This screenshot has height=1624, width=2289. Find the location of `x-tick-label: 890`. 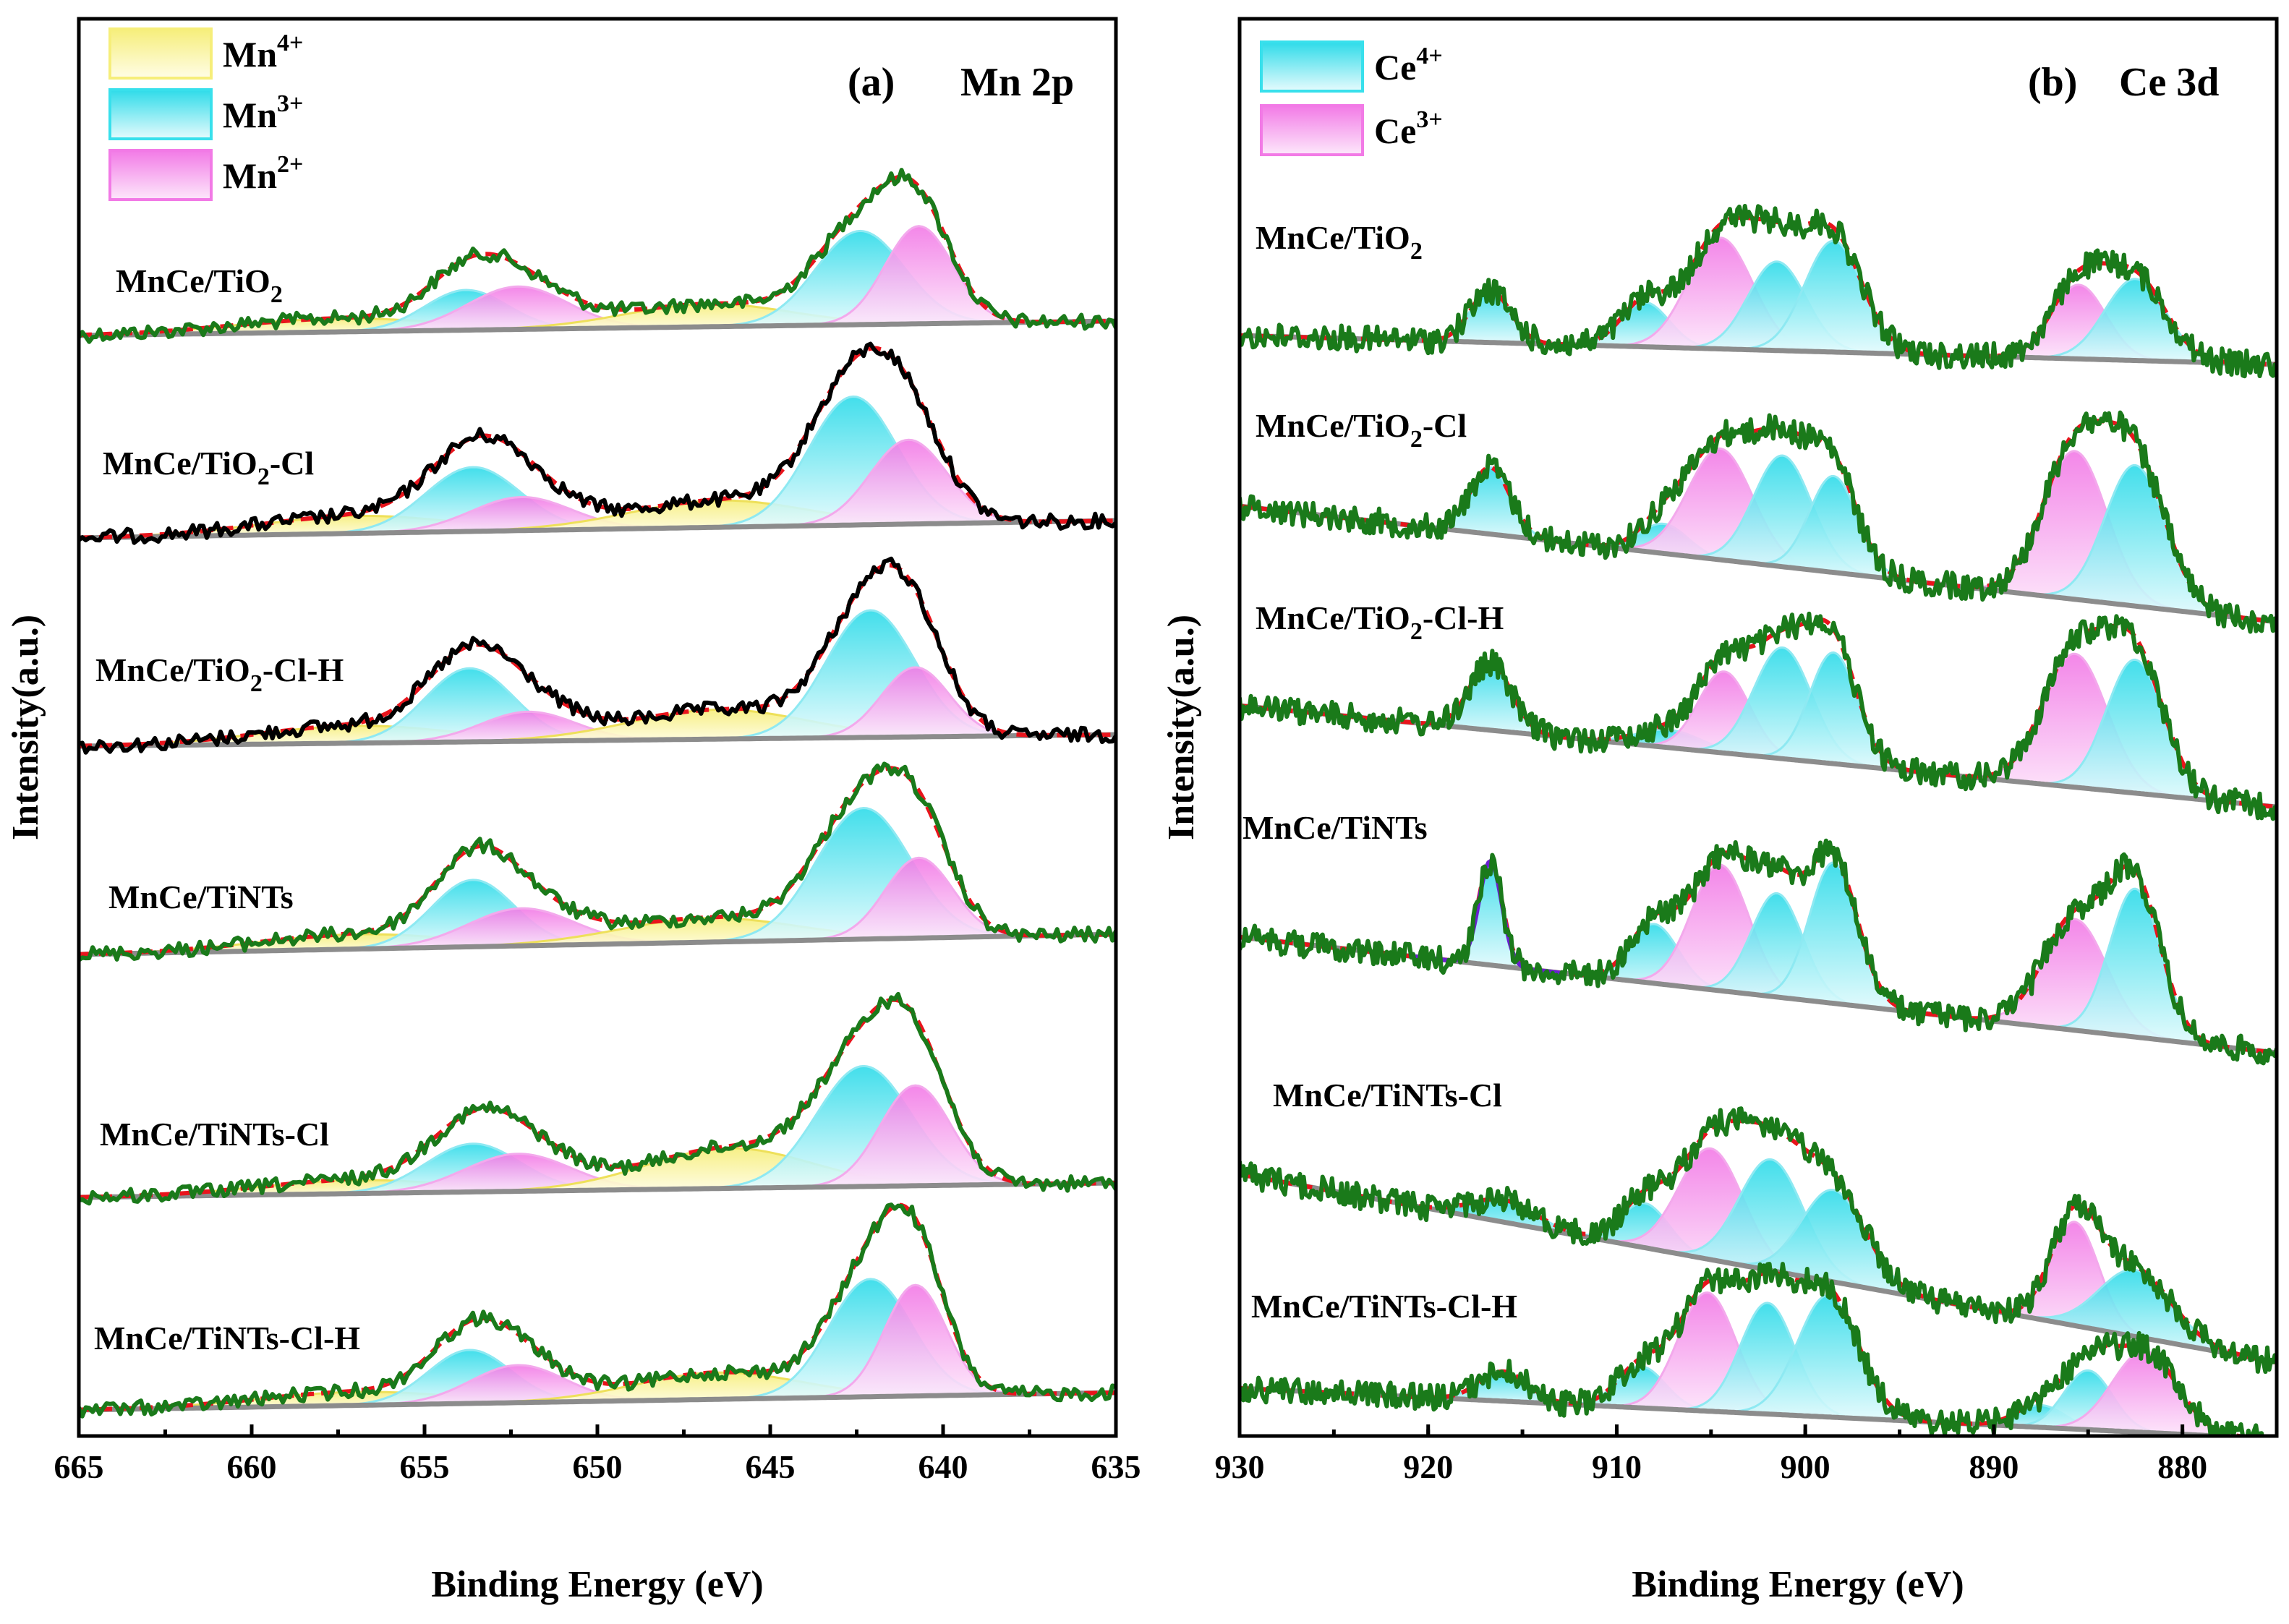

x-tick-label: 890 is located at coordinates (1994, 1466).